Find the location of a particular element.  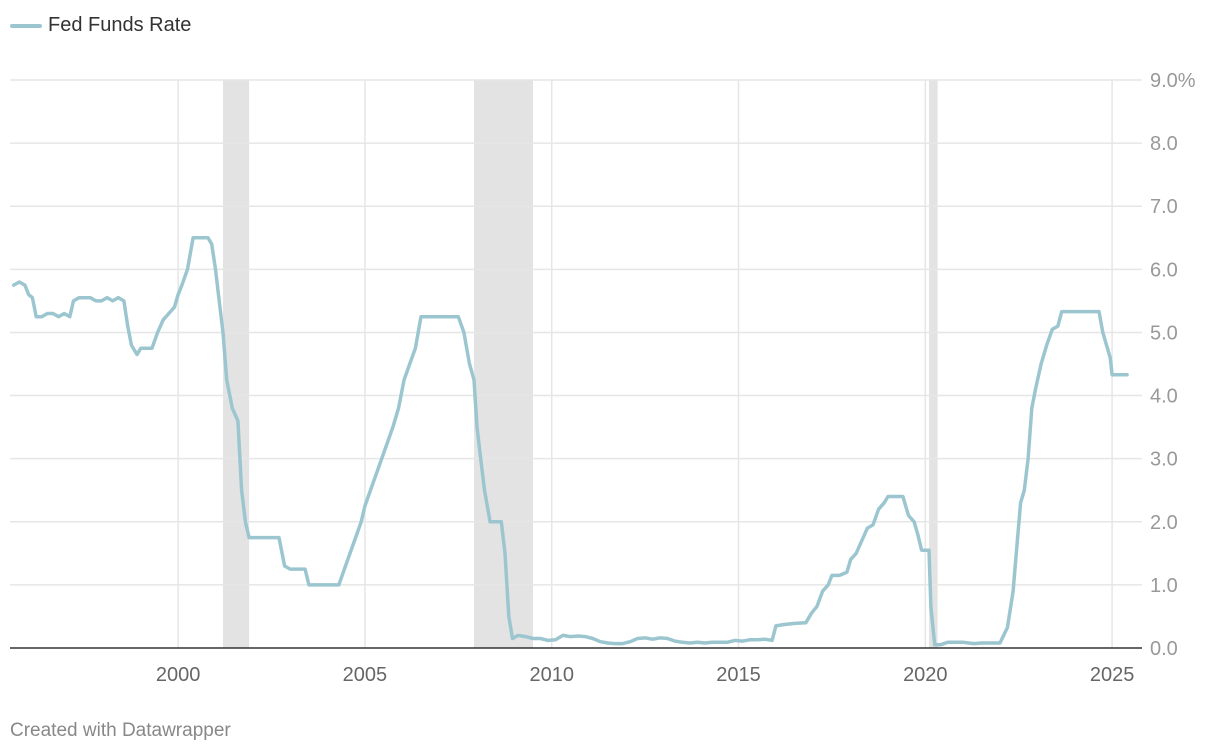

y-tick-label: 0.0 is located at coordinates (1164, 649).